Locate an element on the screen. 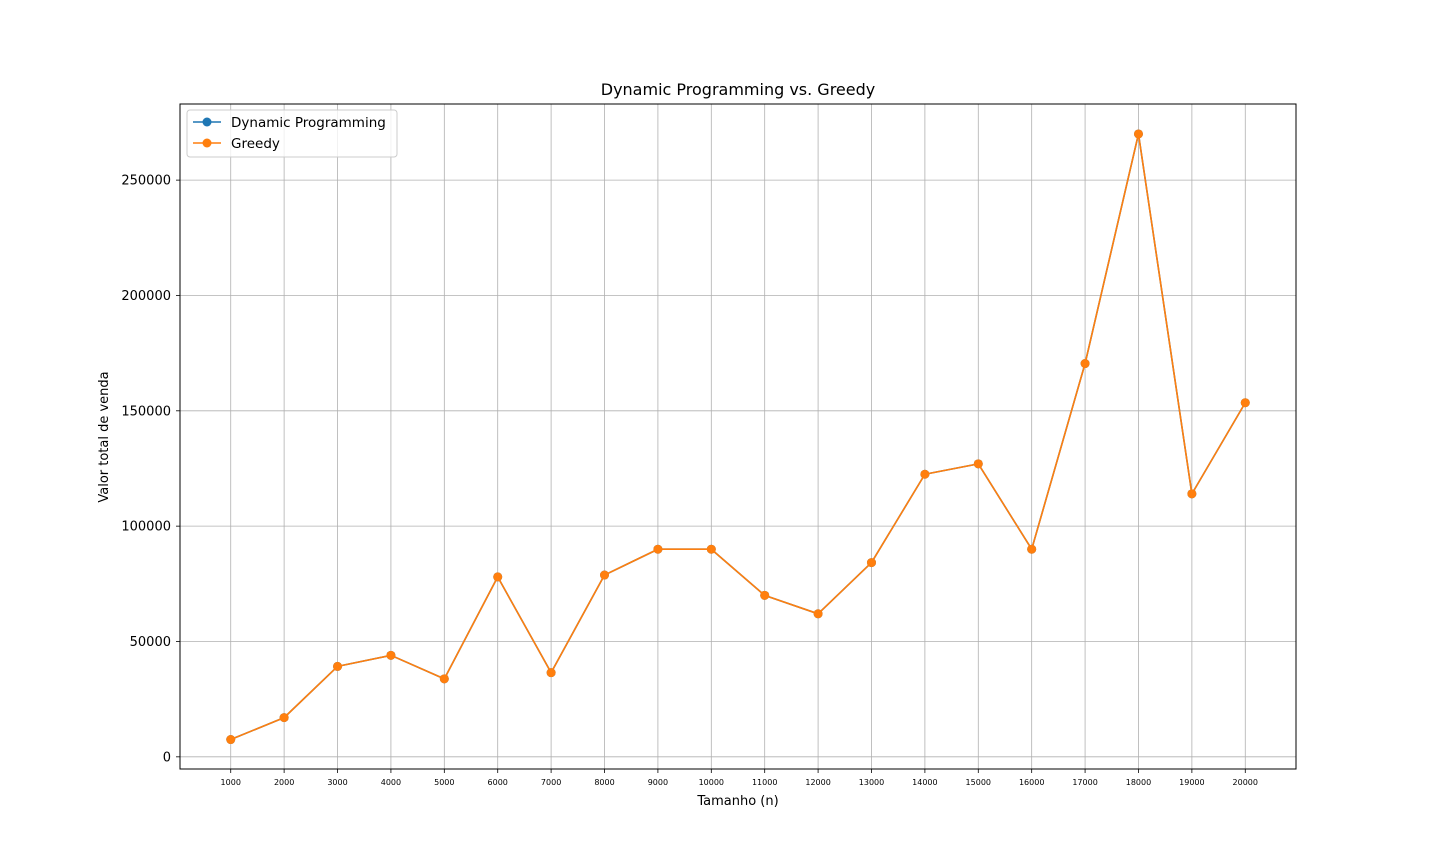  x-tick-label: 9000 is located at coordinates (658, 782).